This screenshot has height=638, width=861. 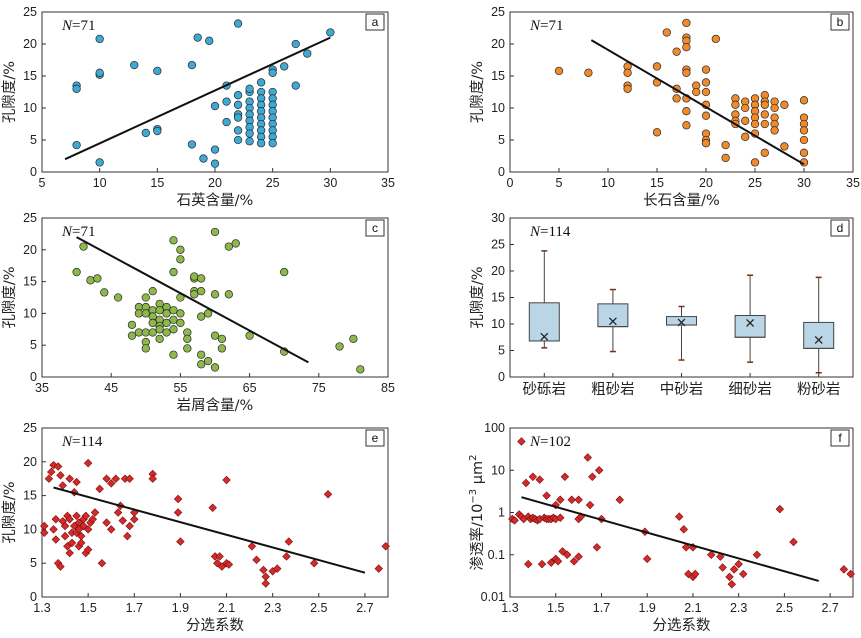 I want to click on x-axis-label: 长石含量/%, so click(x=681, y=200).